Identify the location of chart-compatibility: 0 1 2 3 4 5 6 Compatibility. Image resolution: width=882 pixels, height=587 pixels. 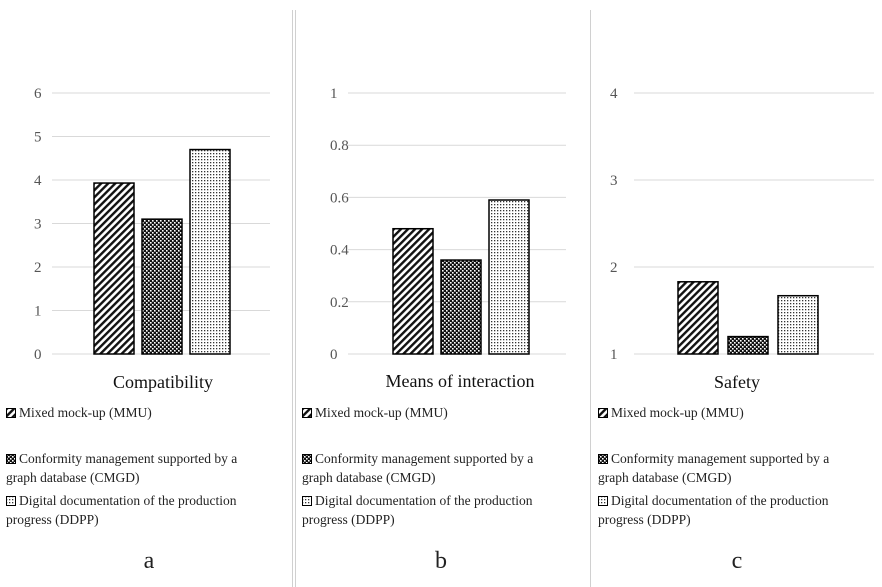
(152, 239).